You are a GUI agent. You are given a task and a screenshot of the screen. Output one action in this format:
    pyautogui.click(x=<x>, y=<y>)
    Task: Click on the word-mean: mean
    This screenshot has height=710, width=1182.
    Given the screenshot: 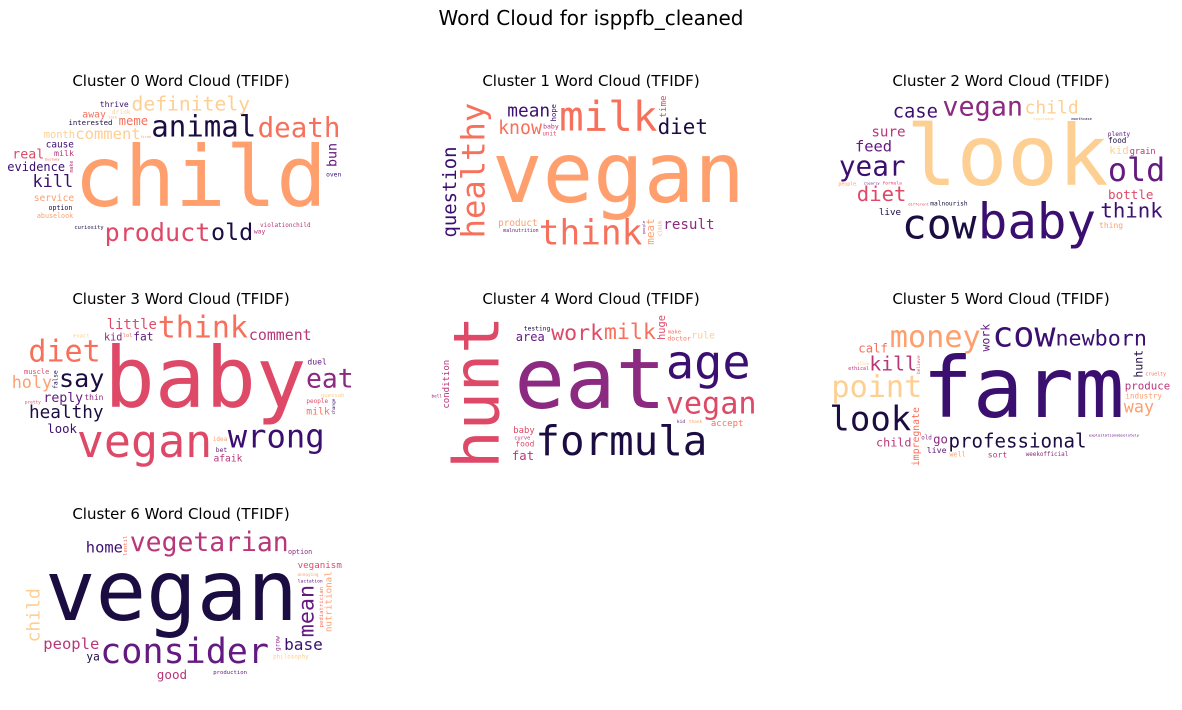 What is the action you would take?
    pyautogui.click(x=528, y=111)
    